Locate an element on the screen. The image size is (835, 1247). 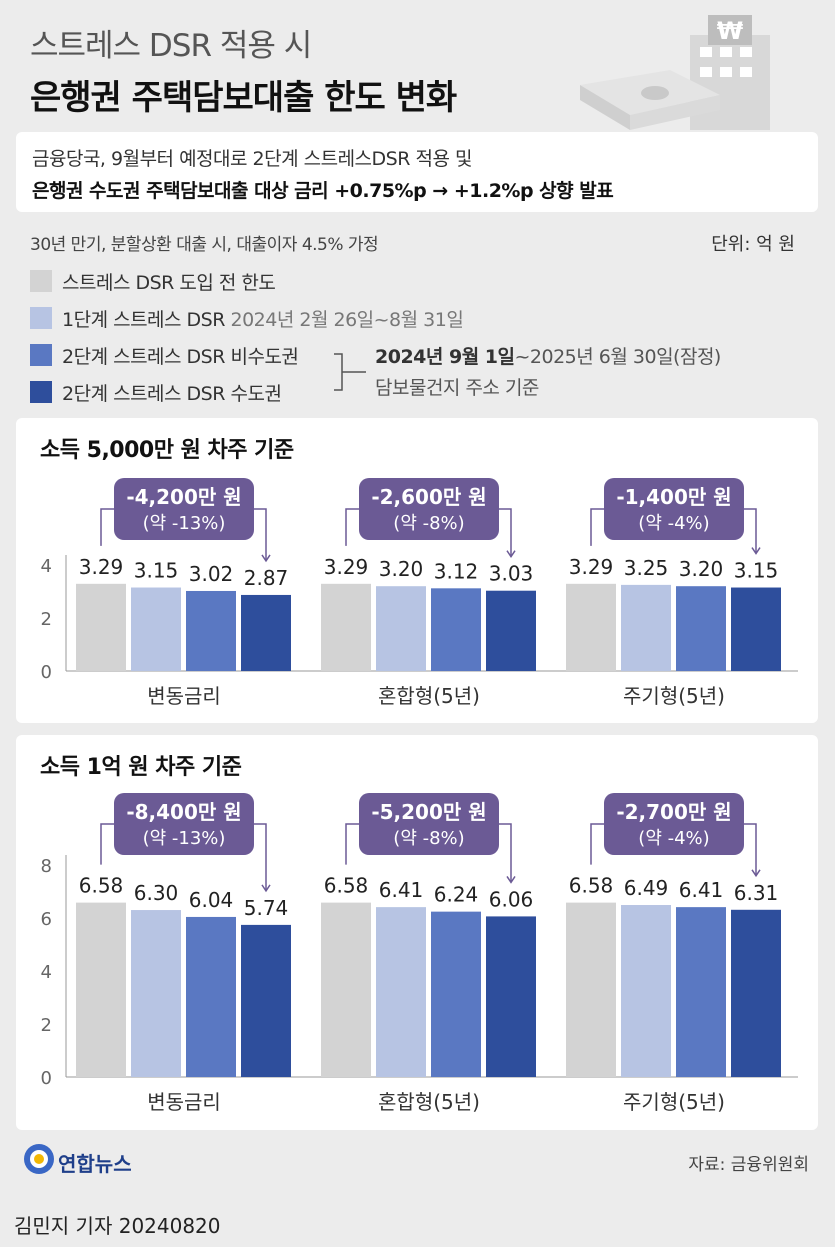
bar-value-label: 2.87 is located at coordinates (266, 578).